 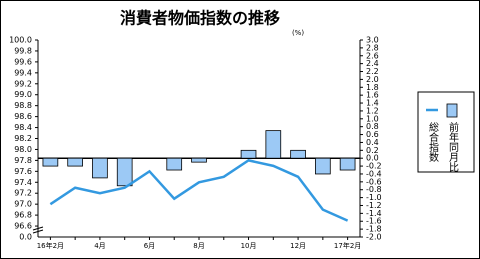 I want to click on x-tick-label: 4月, so click(x=99, y=246).